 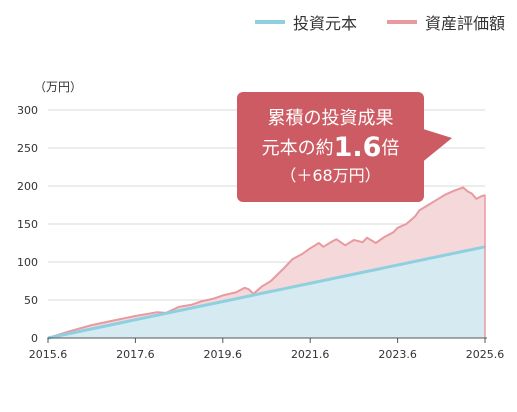 What do you see at coordinates (58, 87) in the screenshot?
I see `y-axis-unit: （万円）` at bounding box center [58, 87].